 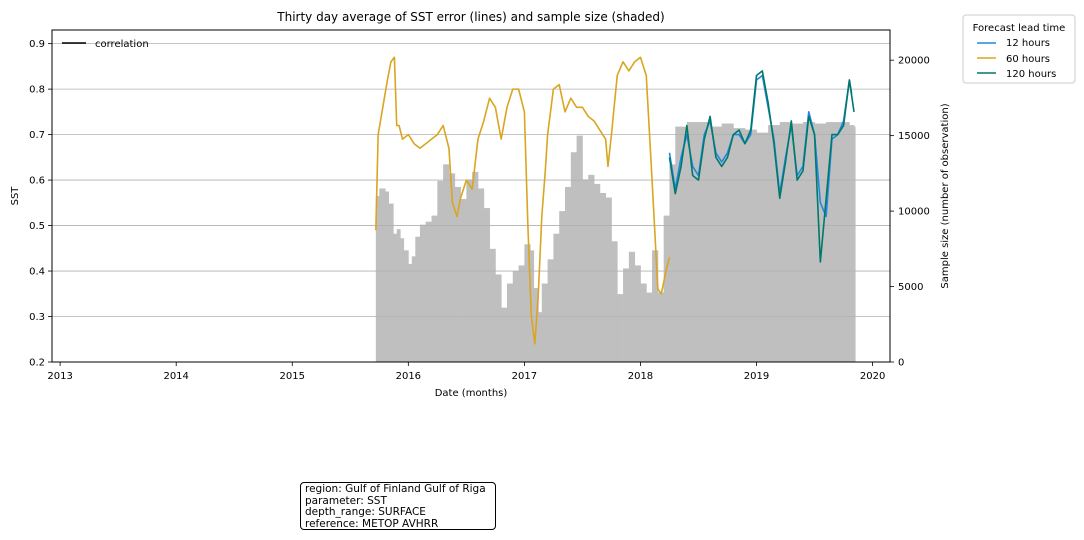 What do you see at coordinates (37, 317) in the screenshot?
I see `y-tick-label: 0.3` at bounding box center [37, 317].